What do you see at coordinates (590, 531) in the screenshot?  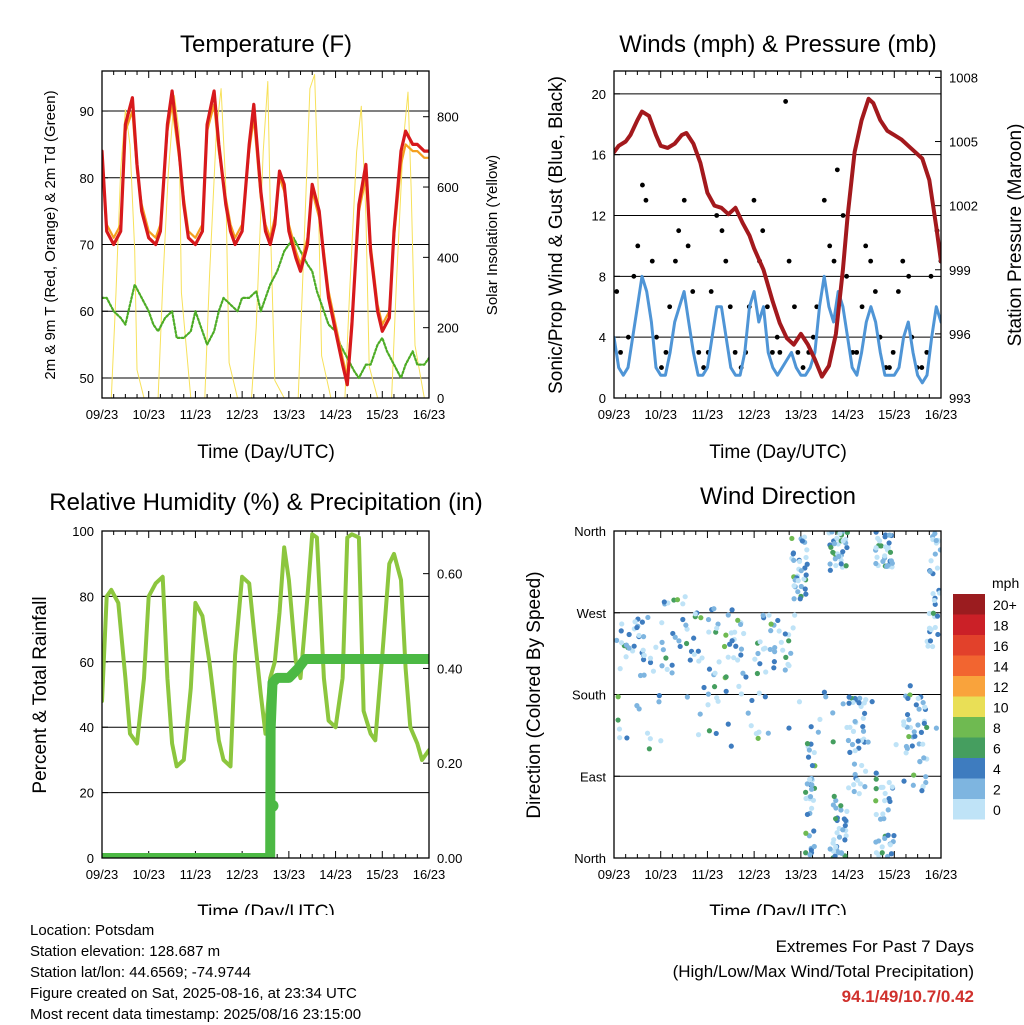 I see `y-tick-label: North` at bounding box center [590, 531].